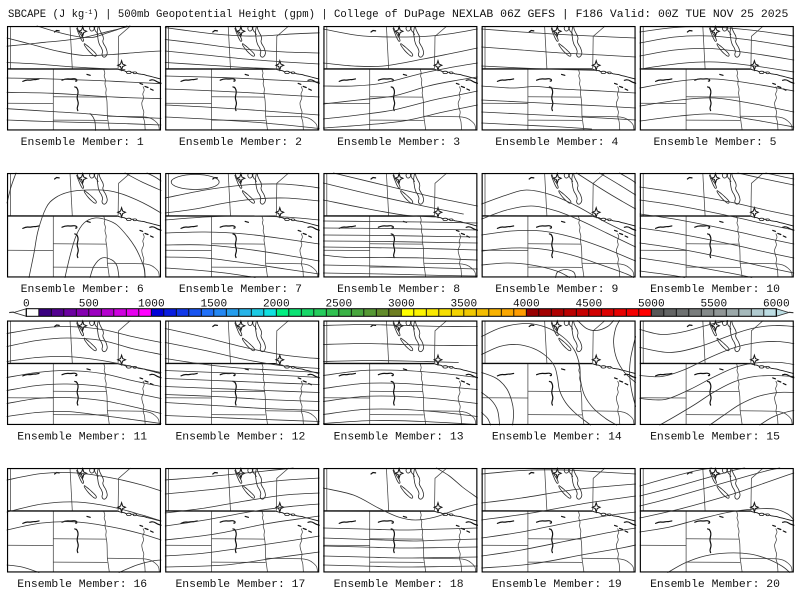 Image resolution: width=800 pixels, height=600 pixels. What do you see at coordinates (82, 437) in the screenshot?
I see `svg-text: Ensemble Member: 11` at bounding box center [82, 437].